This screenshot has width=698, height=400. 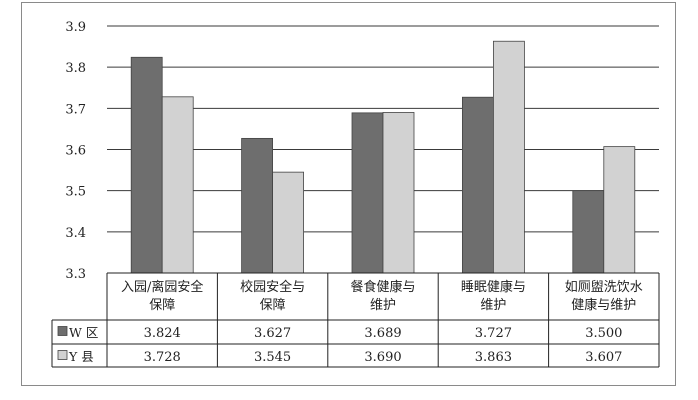 I want to click on data-label: 3.727, so click(x=493, y=333).